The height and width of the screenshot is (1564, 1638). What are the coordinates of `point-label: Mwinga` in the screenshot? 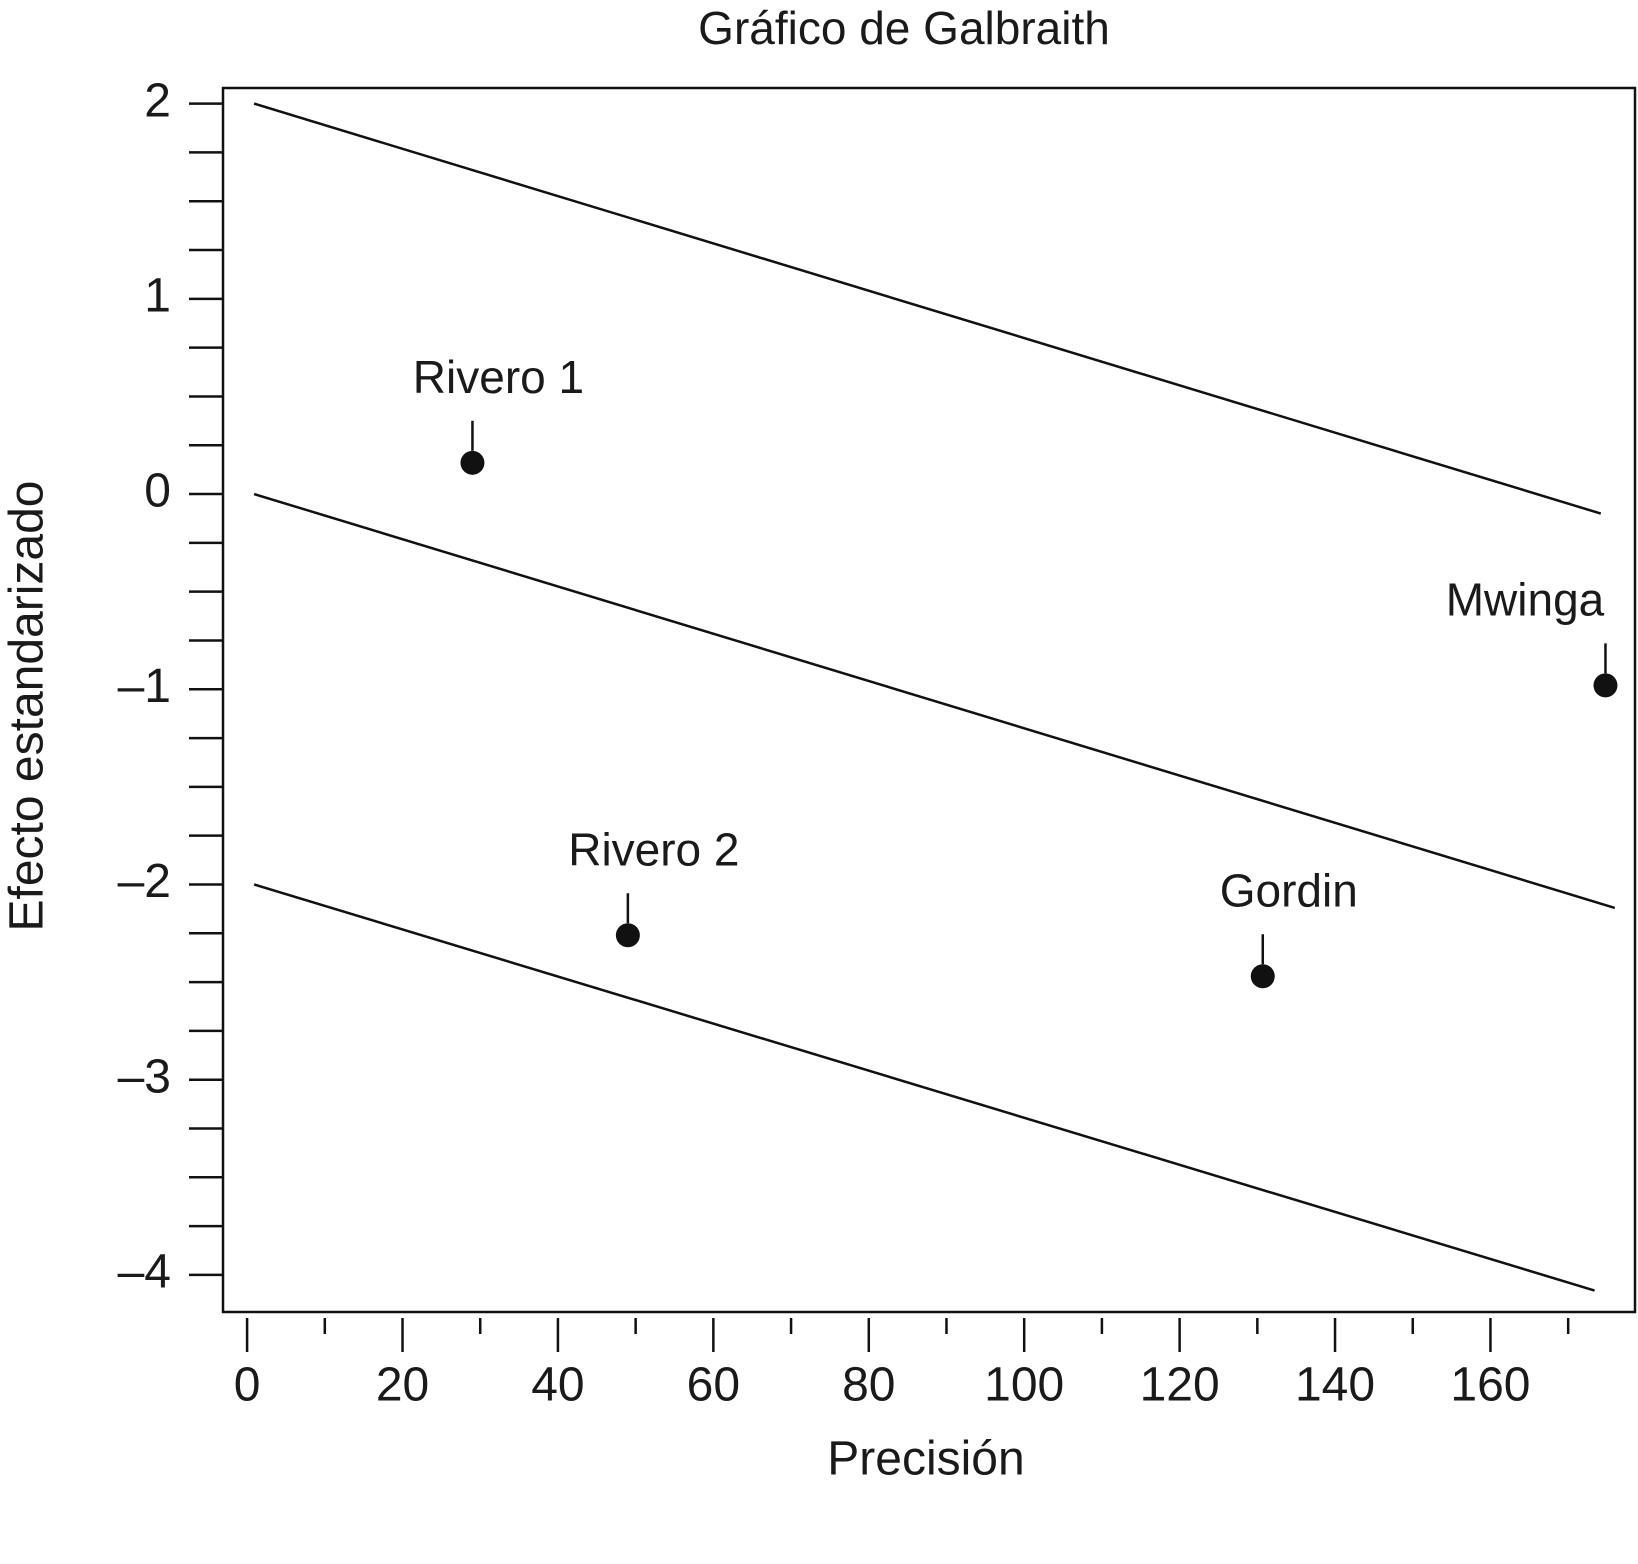 It's located at (1525, 600).